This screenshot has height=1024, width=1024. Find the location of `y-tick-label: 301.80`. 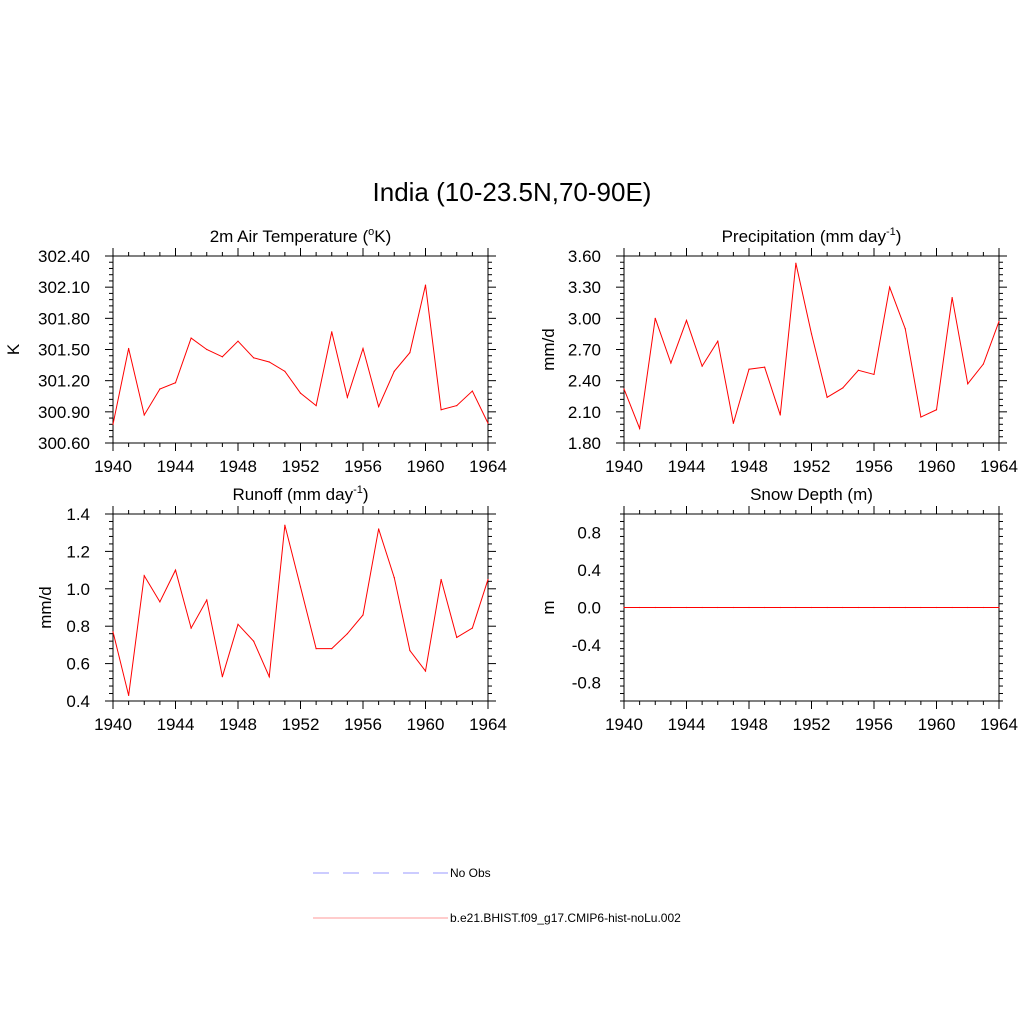

y-tick-label: 301.80 is located at coordinates (64, 318).